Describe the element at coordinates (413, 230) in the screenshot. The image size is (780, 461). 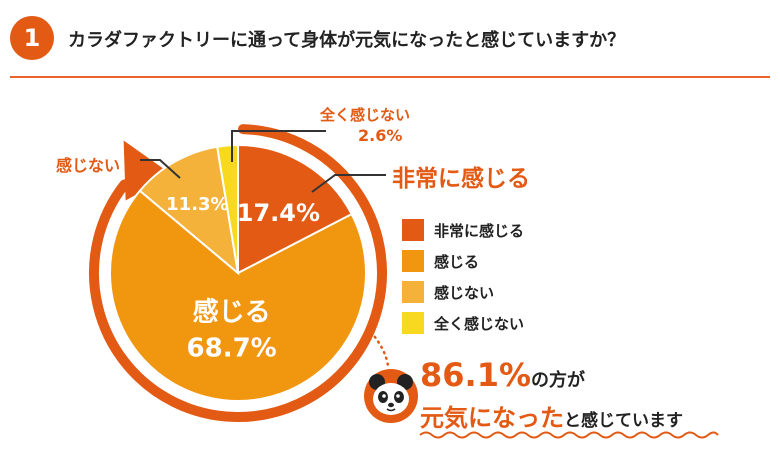
I see `legend-swatch-very-much` at that location.